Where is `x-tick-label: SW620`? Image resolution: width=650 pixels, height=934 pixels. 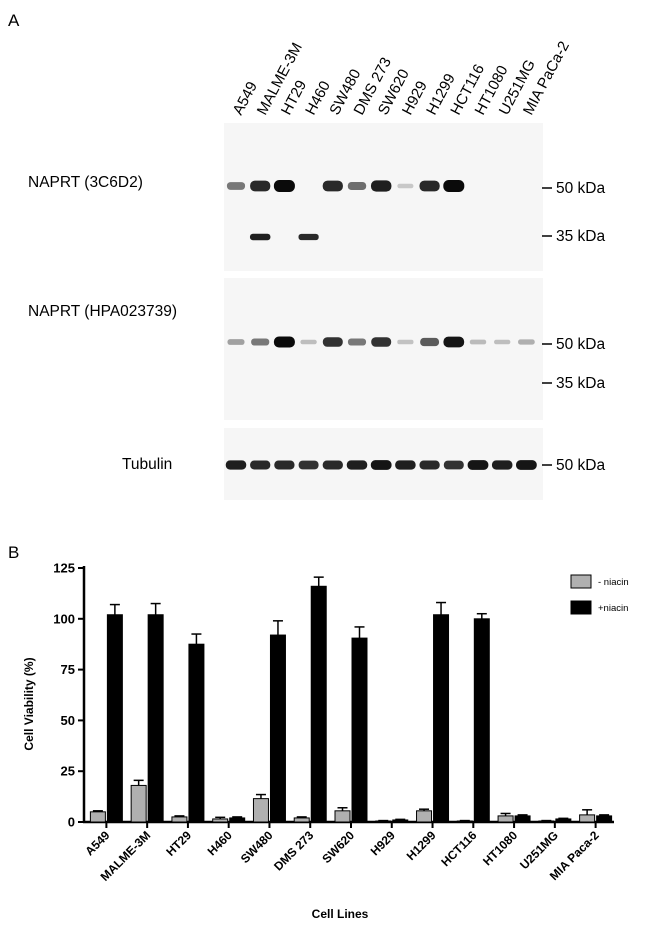
x-tick-label: SW620 is located at coordinates (338, 847).